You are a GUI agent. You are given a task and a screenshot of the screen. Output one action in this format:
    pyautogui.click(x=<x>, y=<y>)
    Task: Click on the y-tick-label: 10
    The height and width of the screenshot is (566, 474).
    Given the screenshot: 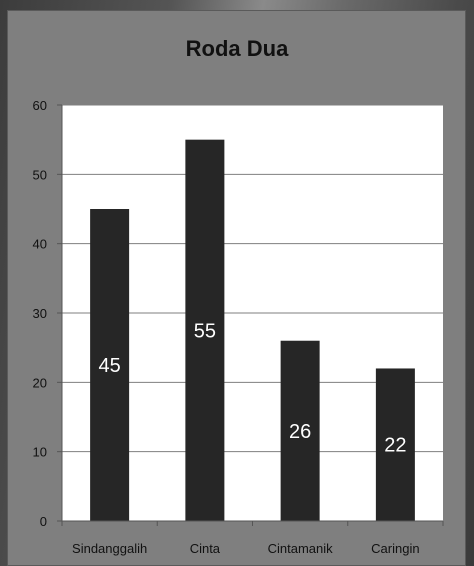 What is the action you would take?
    pyautogui.click(x=40, y=452)
    